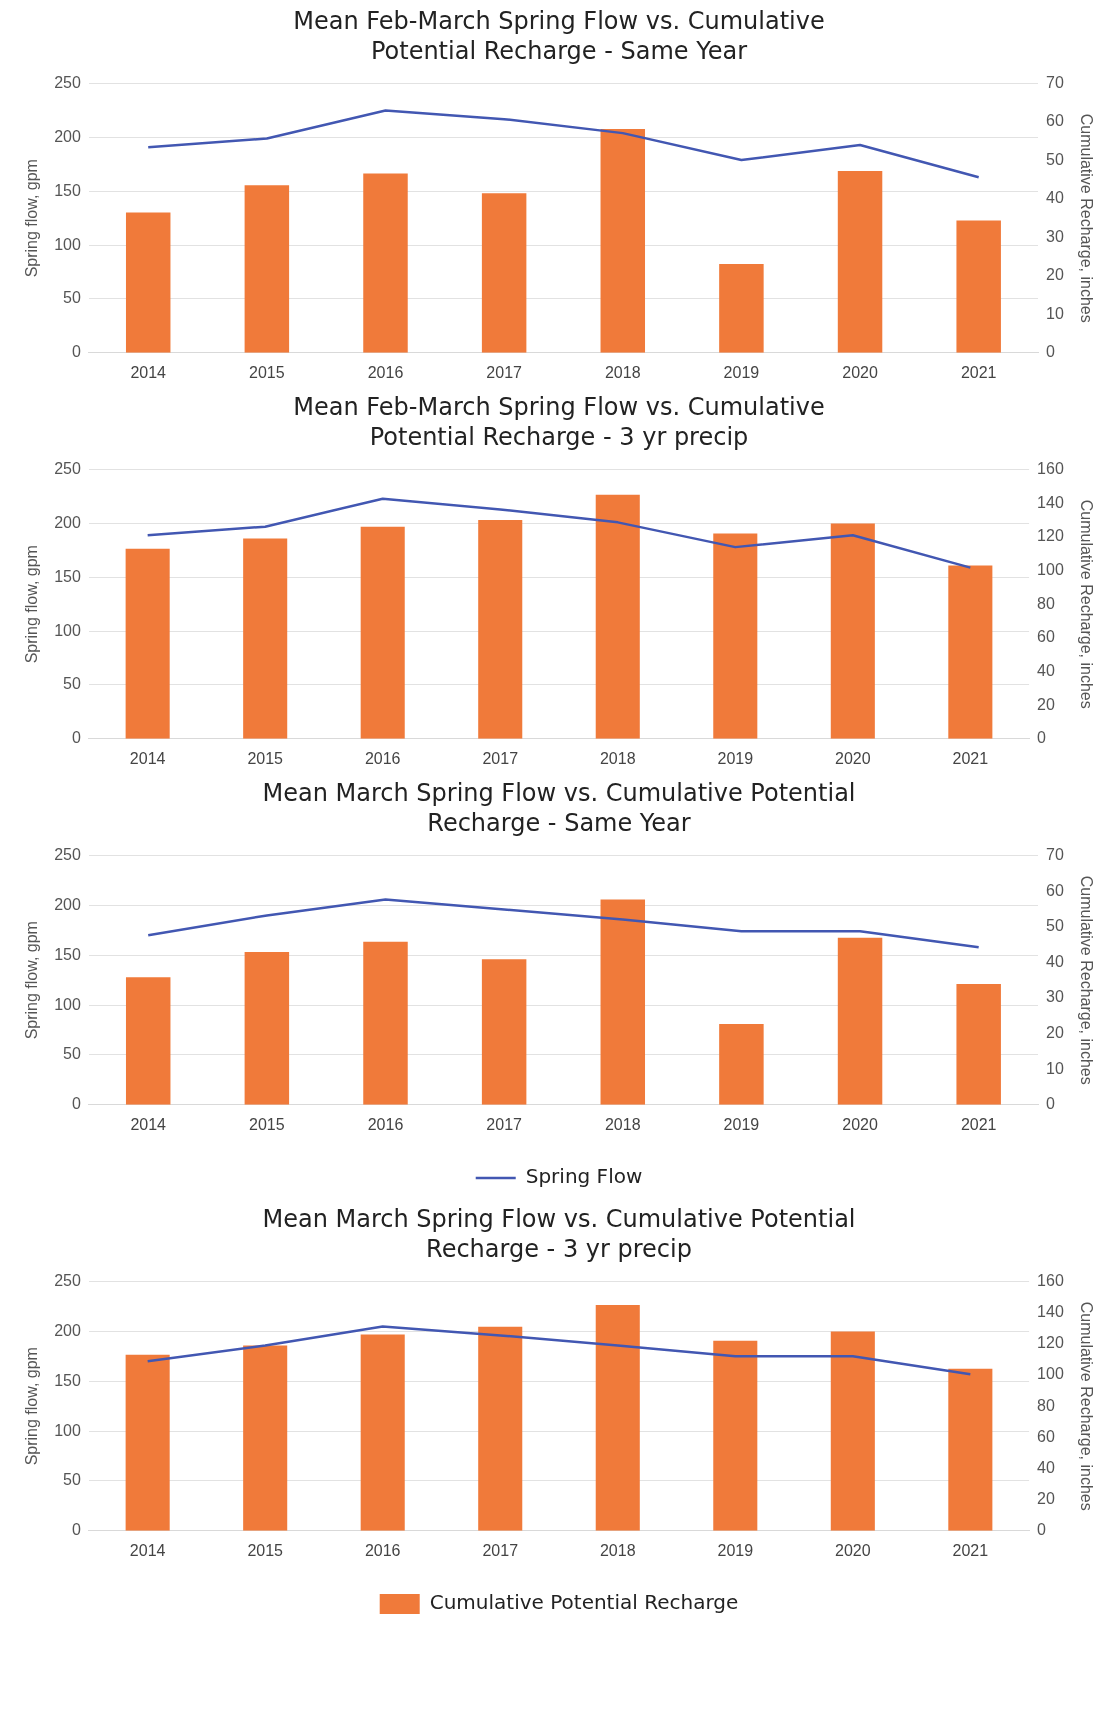  Describe the element at coordinates (584, 1176) in the screenshot. I see `legend-label: Spring Flow` at that location.